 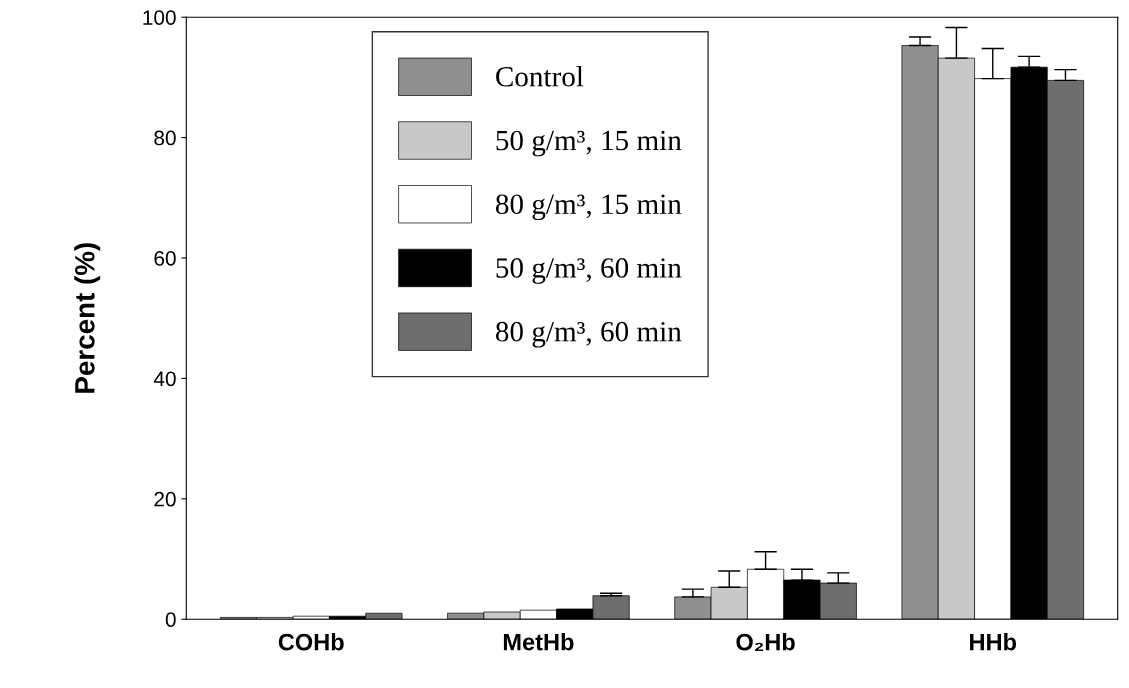 I want to click on y-tick-label: 0, so click(x=170, y=619).